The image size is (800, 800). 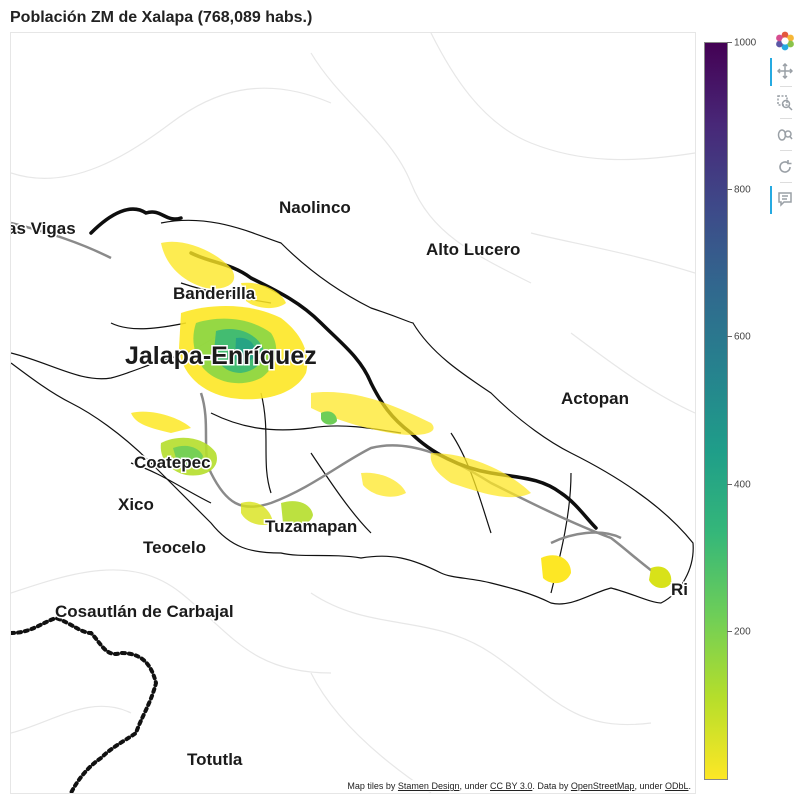 What do you see at coordinates (742, 190) in the screenshot?
I see `colorbar-tick-label: 800` at bounding box center [742, 190].